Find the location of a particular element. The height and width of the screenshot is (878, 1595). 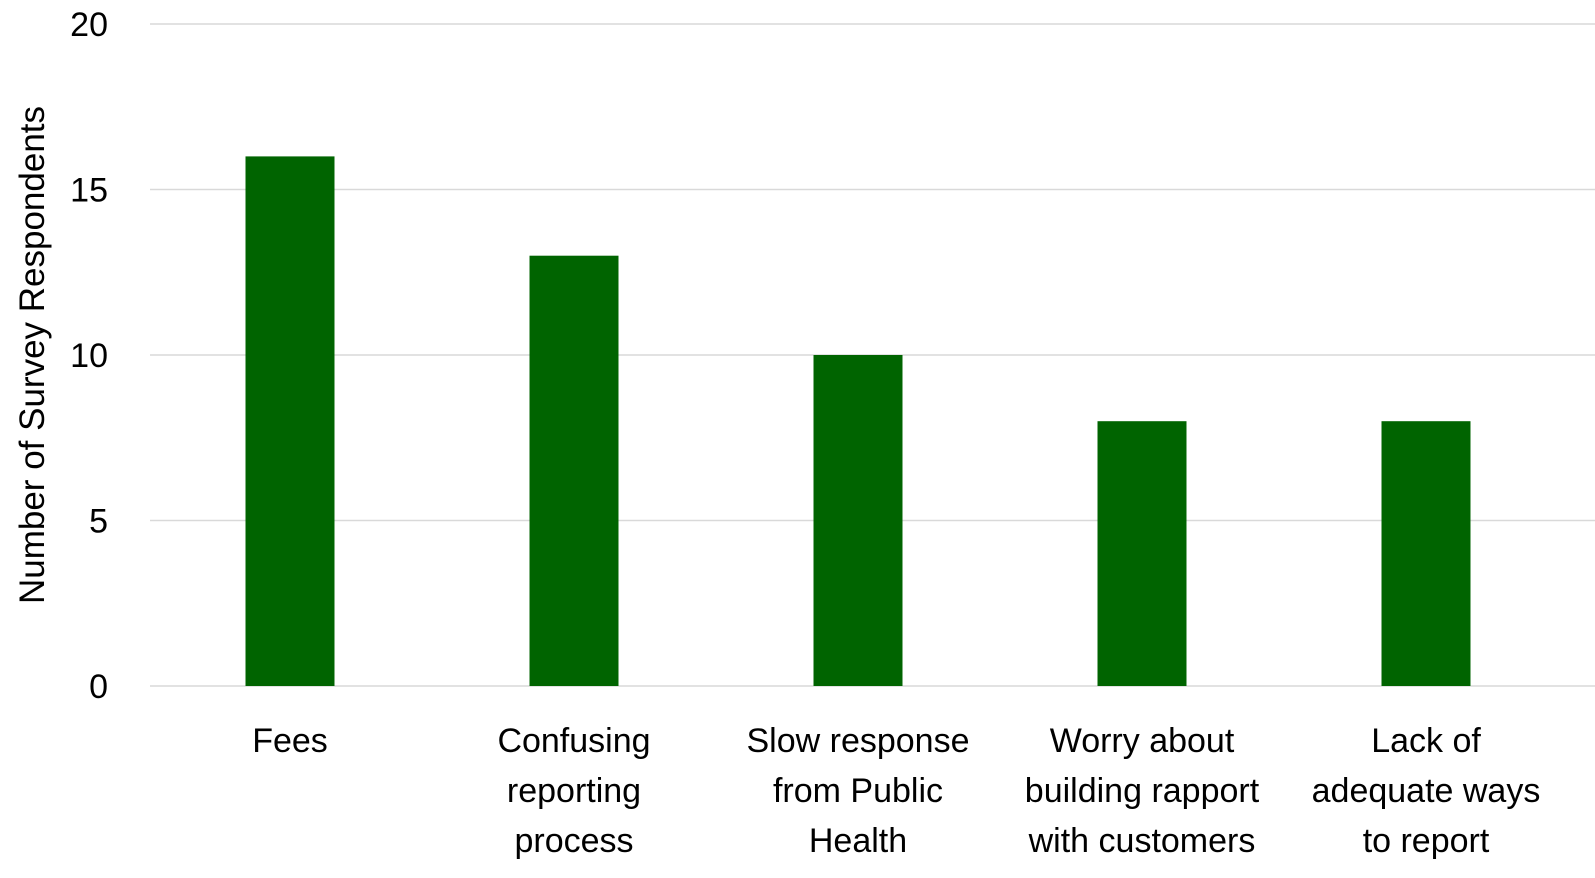

x-category-label: Lack of is located at coordinates (1426, 741).